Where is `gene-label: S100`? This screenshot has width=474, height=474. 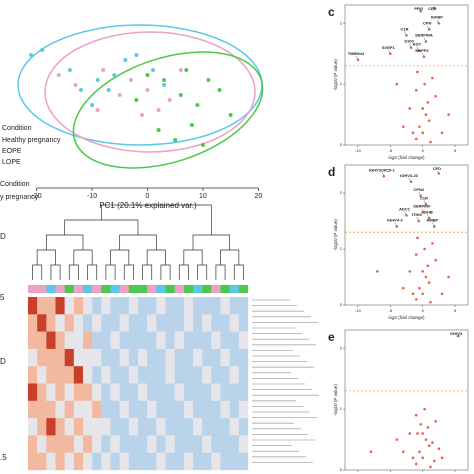 gene-label: S100 is located at coordinates (409, 41).